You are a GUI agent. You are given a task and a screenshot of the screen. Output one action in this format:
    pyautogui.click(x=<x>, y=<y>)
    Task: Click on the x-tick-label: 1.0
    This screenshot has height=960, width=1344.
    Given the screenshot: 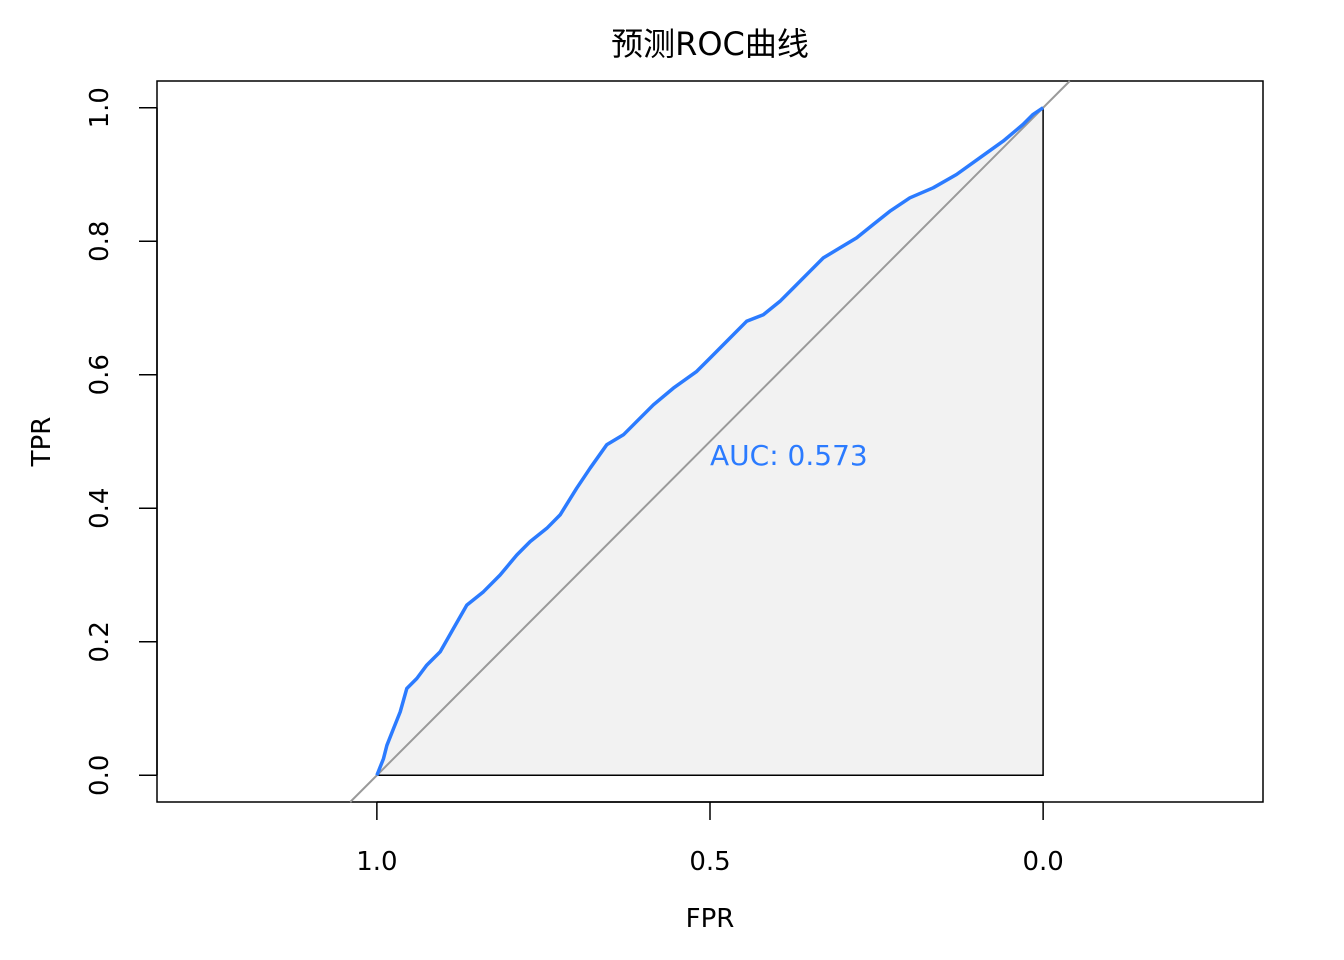 What is the action you would take?
    pyautogui.click(x=376, y=862)
    